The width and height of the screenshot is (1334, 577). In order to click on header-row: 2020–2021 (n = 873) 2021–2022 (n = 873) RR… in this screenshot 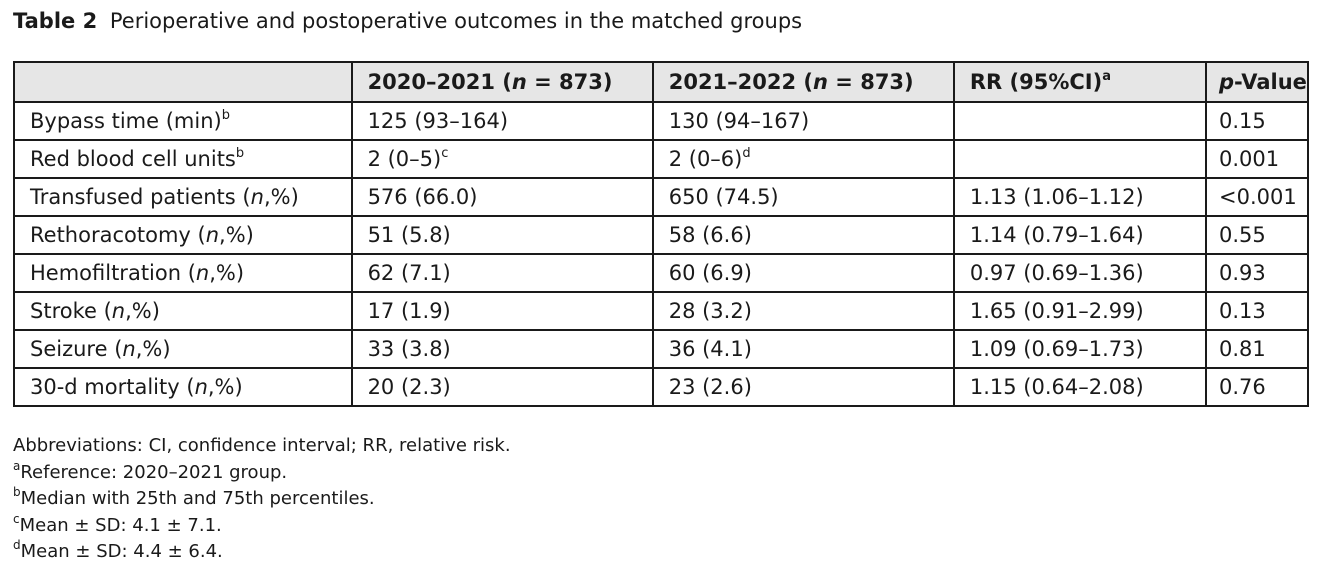, I will do `click(661, 82)`.